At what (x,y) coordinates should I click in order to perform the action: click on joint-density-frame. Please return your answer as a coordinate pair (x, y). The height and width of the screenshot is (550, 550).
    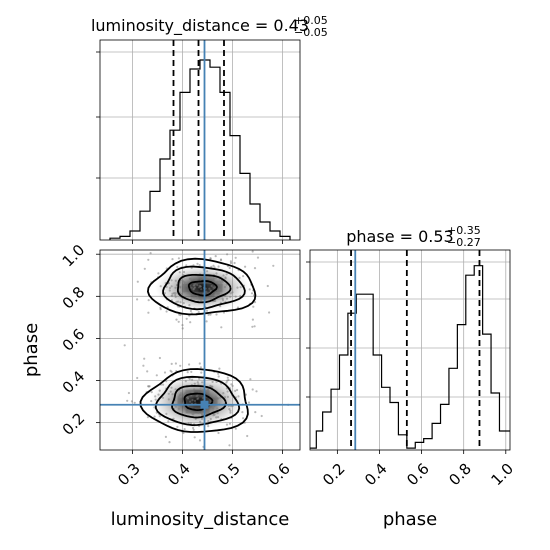
    Looking at the image, I should click on (200, 350).